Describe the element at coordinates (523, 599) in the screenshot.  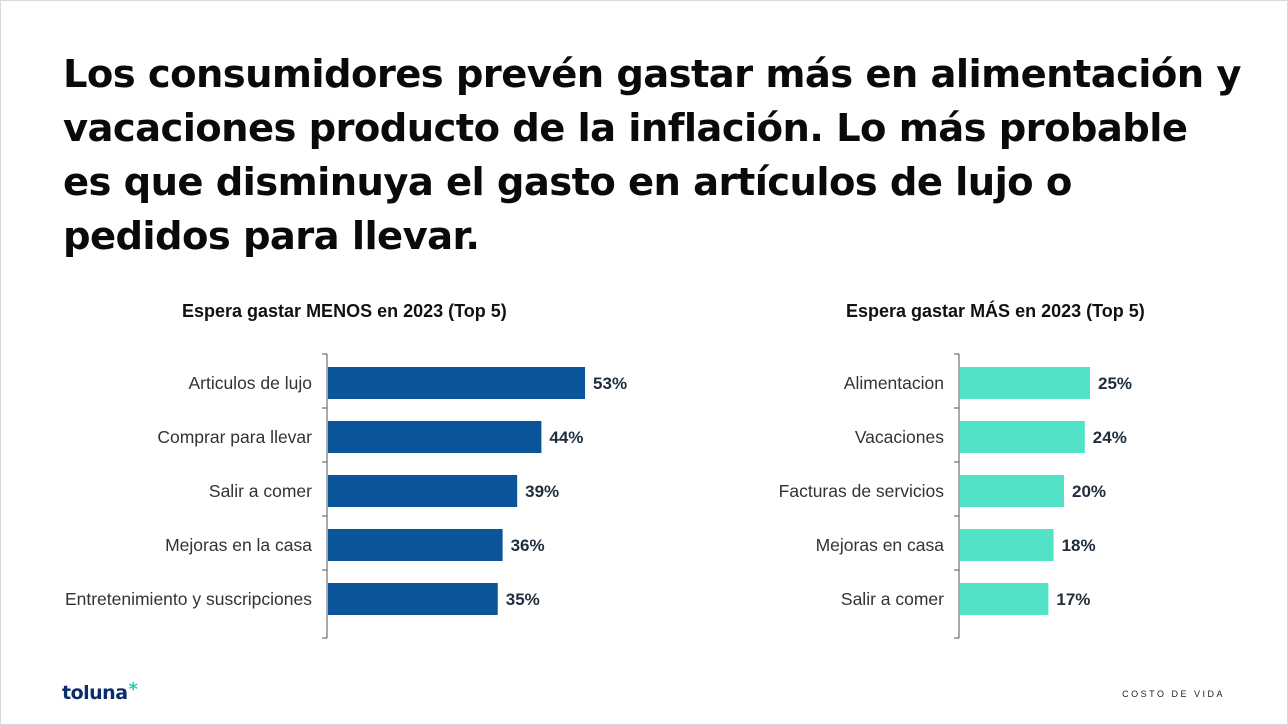
I see `value-label-less: 35%` at that location.